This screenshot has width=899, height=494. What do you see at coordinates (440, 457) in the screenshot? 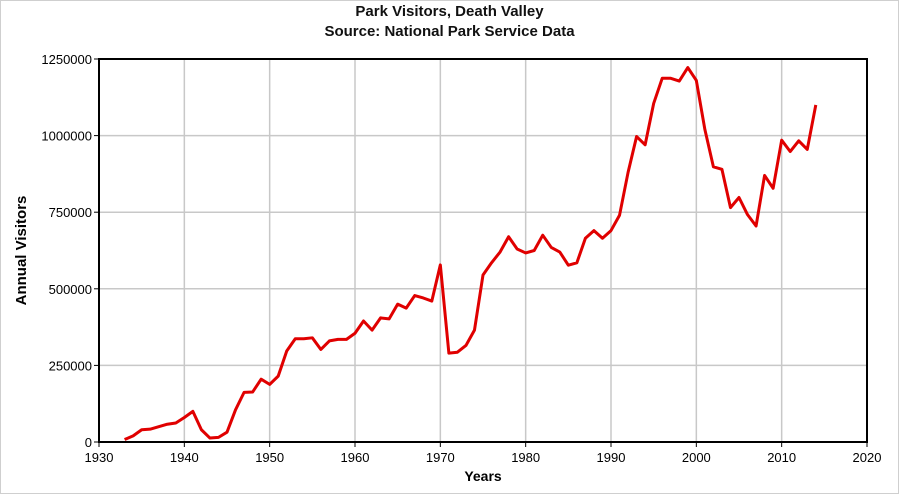
I see `x-tick-label: 1970` at bounding box center [440, 457].